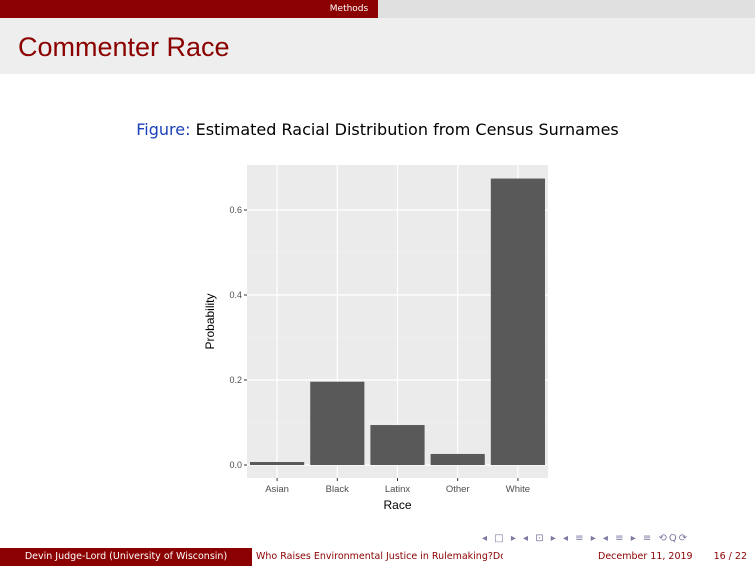  I want to click on bar-black, so click(337, 423).